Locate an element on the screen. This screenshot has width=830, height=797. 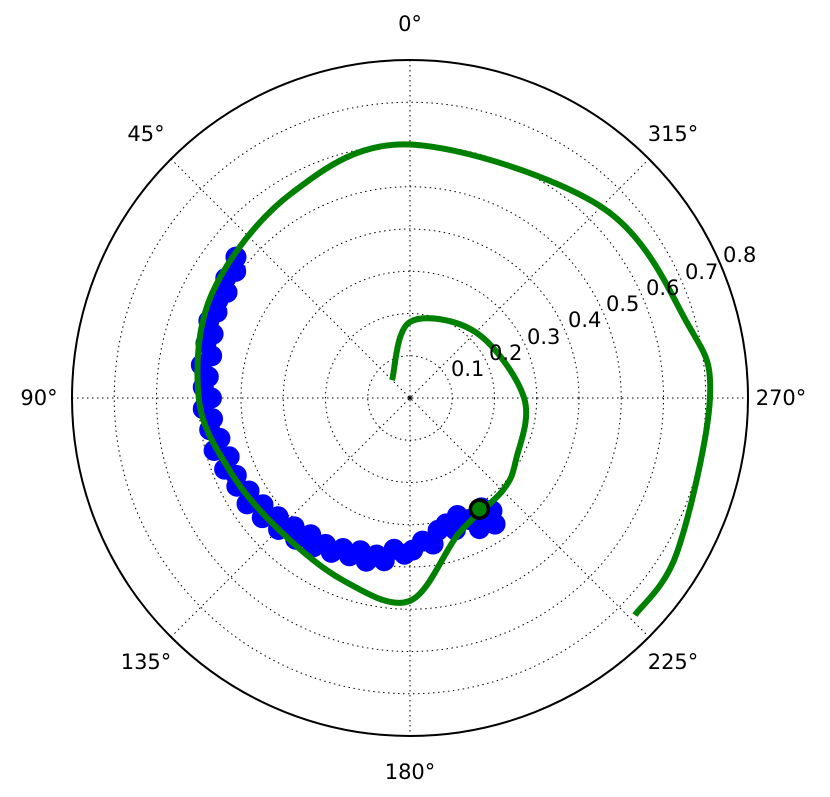
theta-tick-label: 90° is located at coordinates (38, 398).